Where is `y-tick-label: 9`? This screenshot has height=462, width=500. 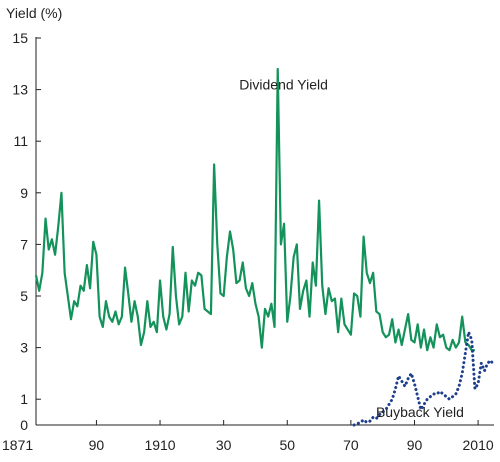
y-tick-label: 9 is located at coordinates (24, 193).